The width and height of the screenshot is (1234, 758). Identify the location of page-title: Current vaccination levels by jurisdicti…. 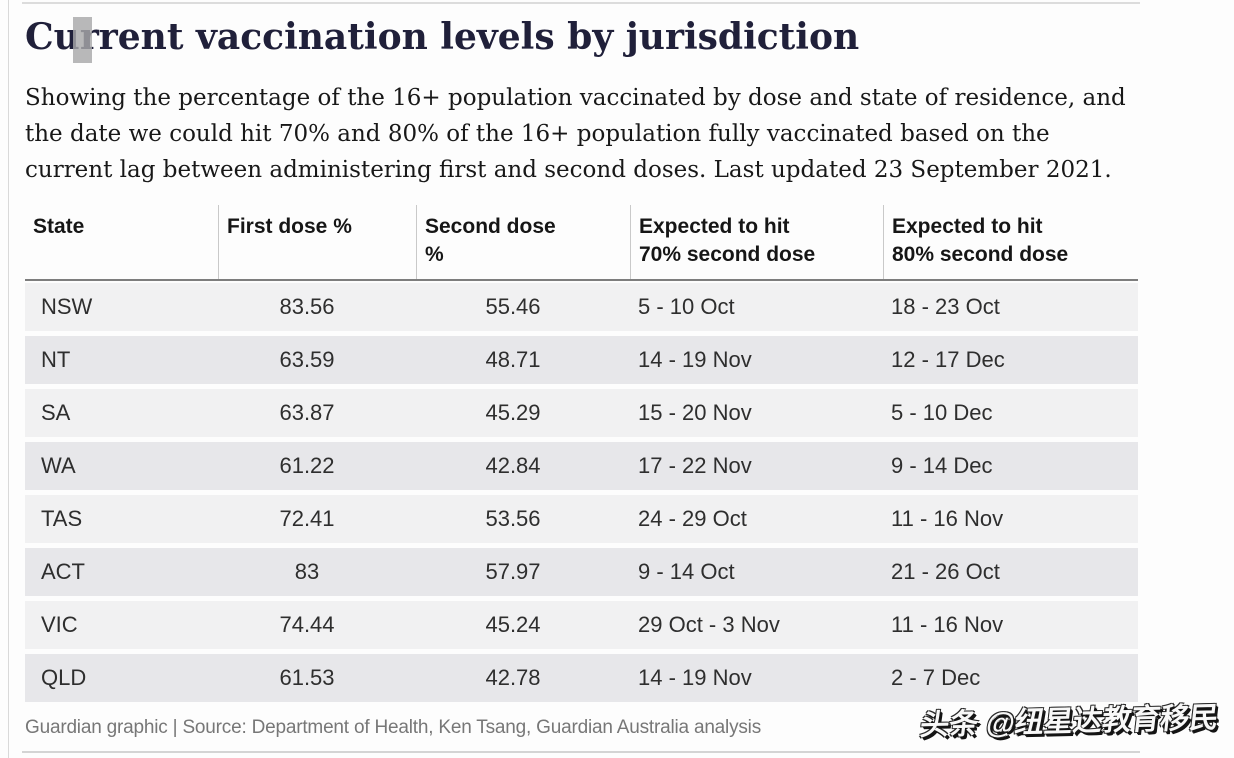
(442, 37).